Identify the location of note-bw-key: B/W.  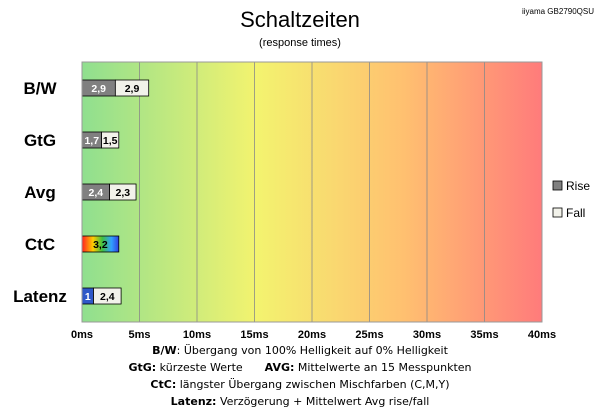
(164, 350).